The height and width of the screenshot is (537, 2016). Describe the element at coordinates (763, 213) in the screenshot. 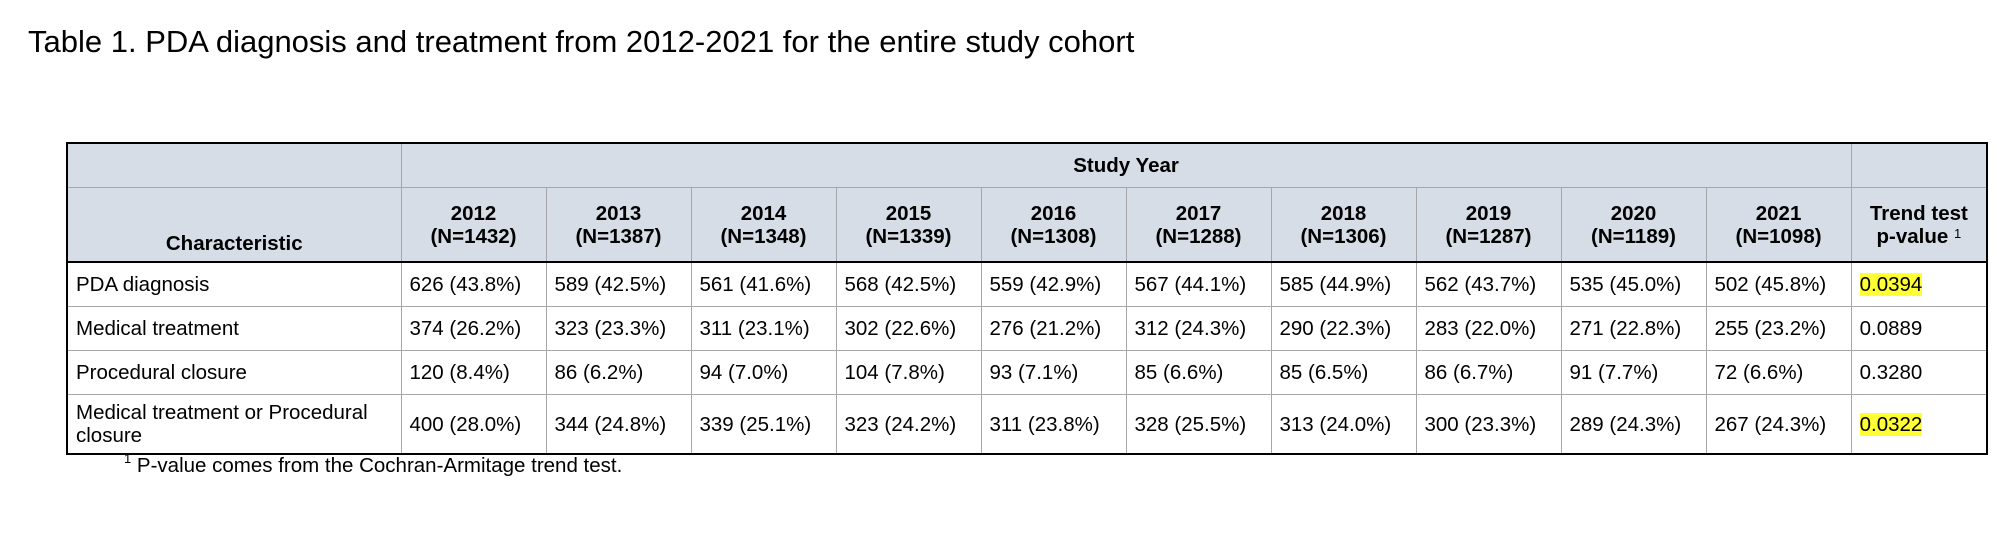

I see `year-label: 2014` at that location.